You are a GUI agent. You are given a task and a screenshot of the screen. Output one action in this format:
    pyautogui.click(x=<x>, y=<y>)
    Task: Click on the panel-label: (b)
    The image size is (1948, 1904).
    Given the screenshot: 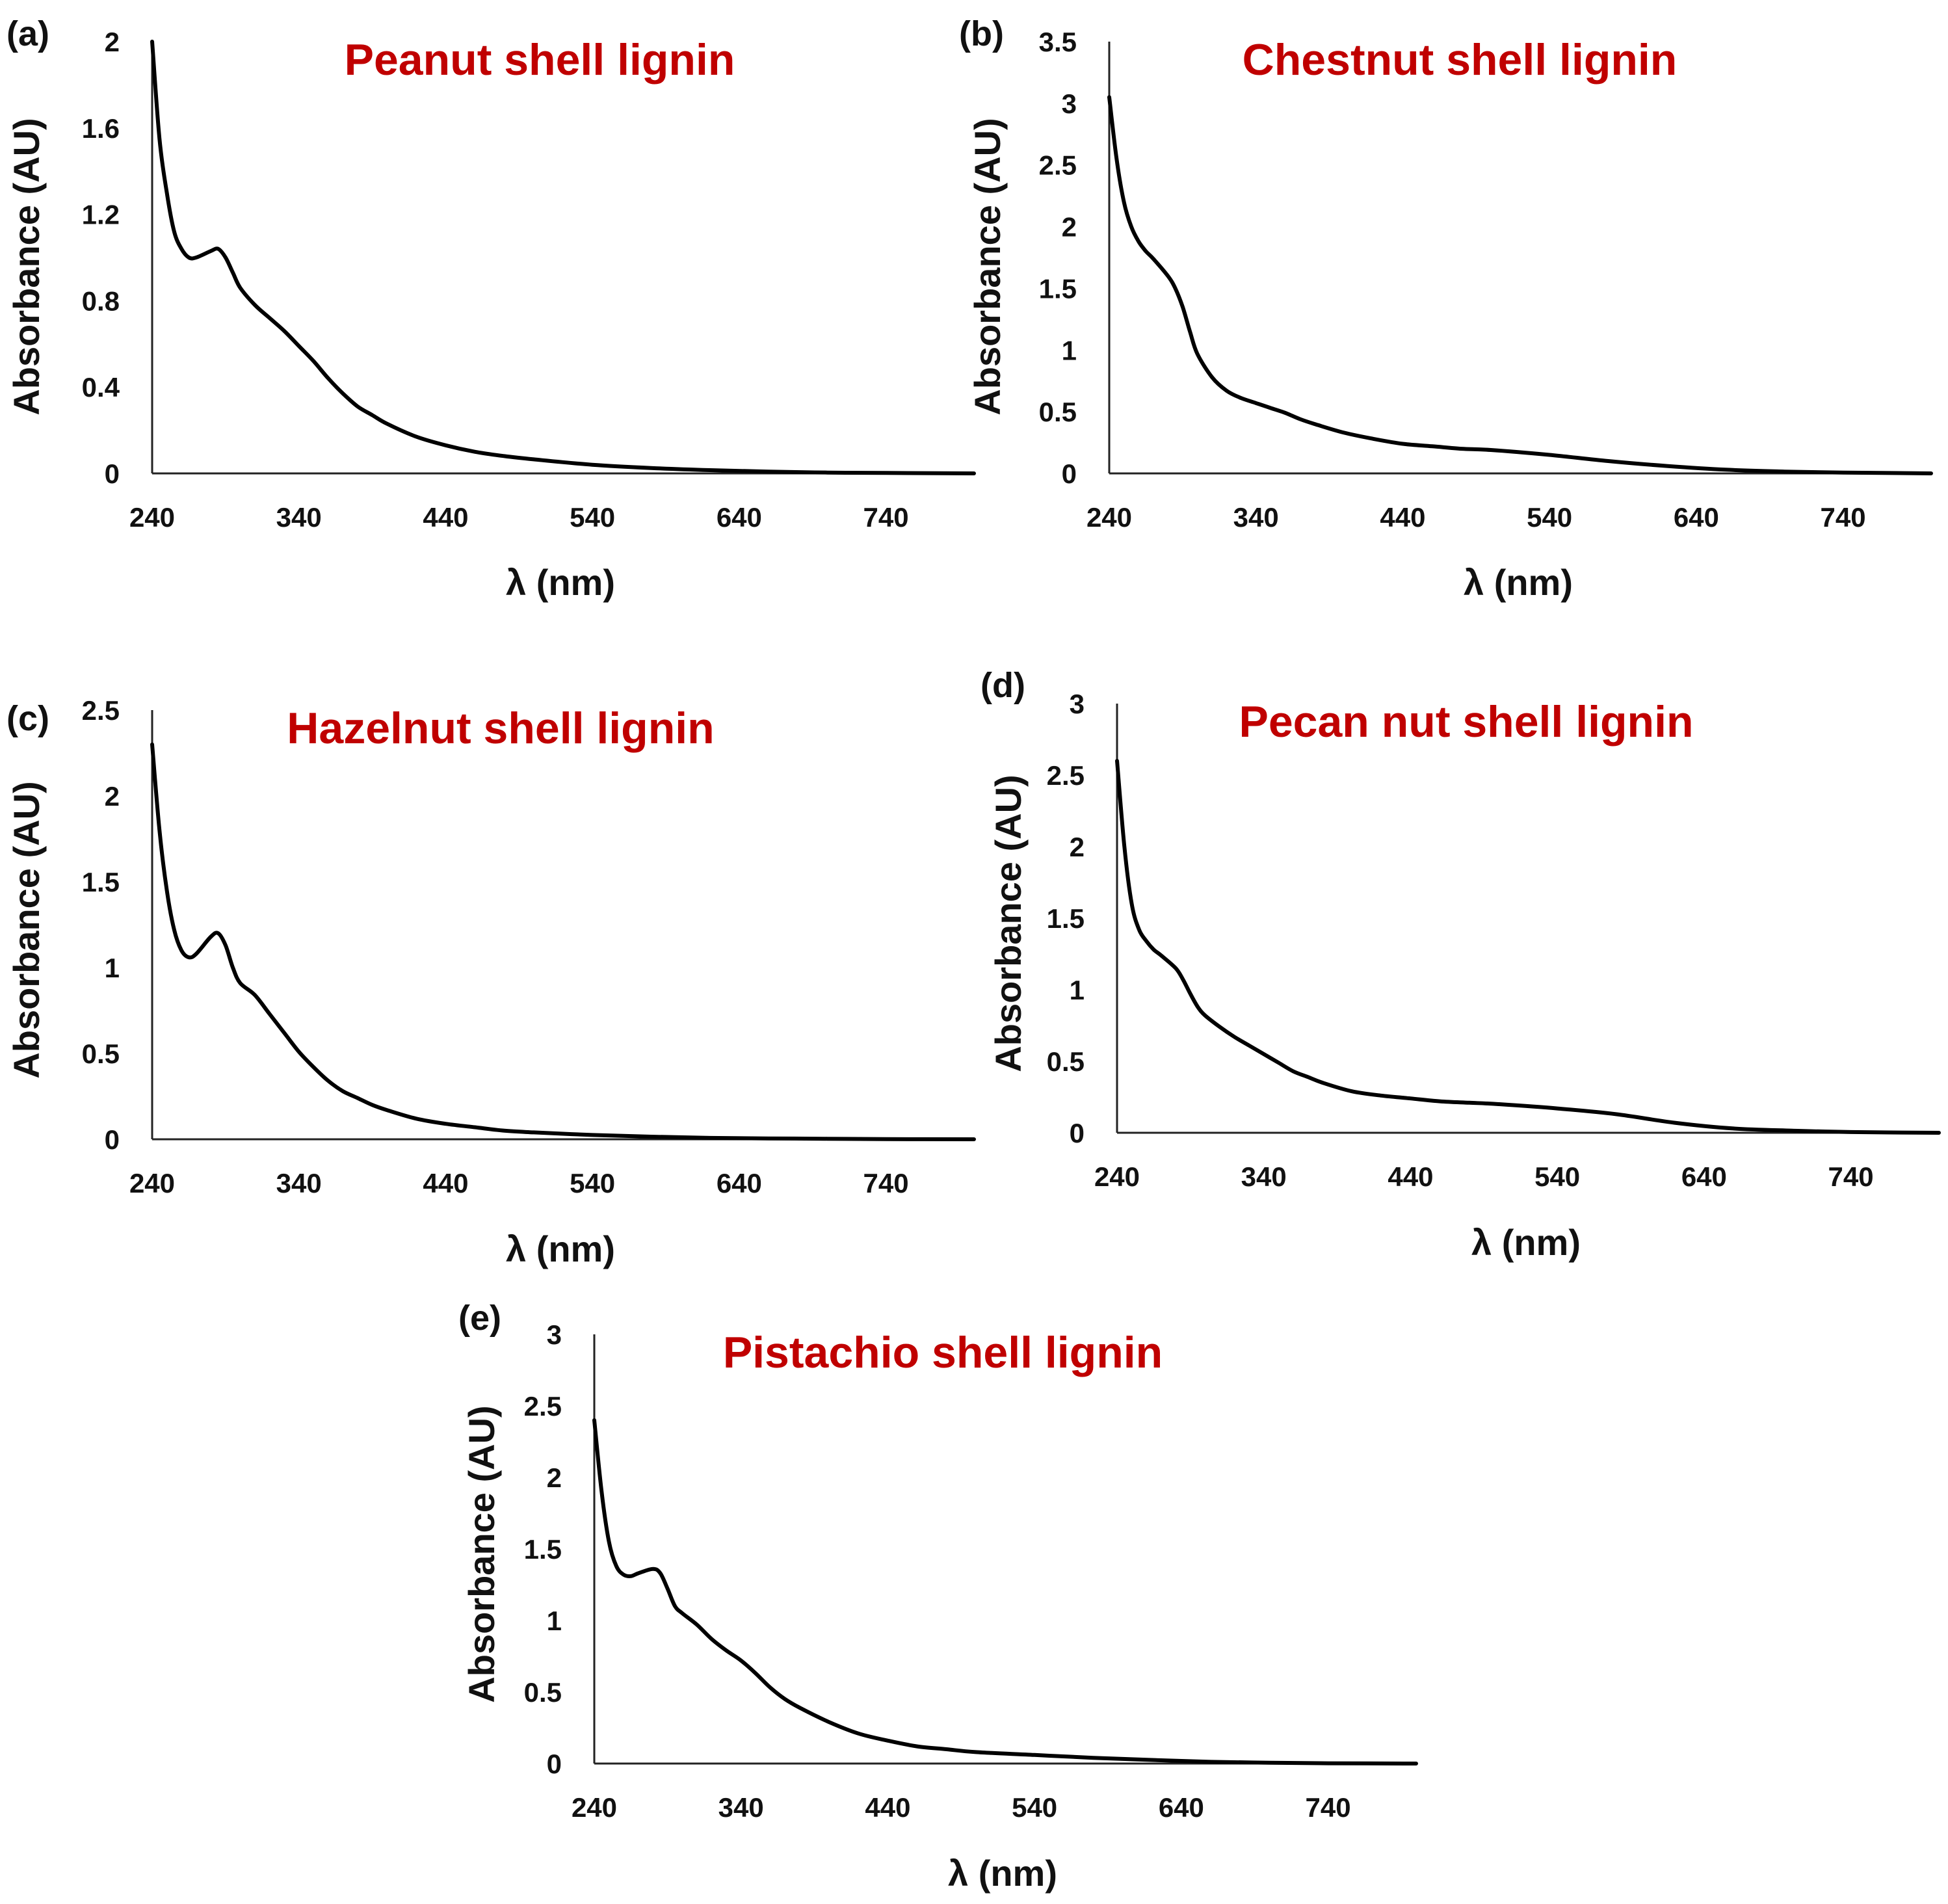 What is the action you would take?
    pyautogui.click(x=981, y=33)
    